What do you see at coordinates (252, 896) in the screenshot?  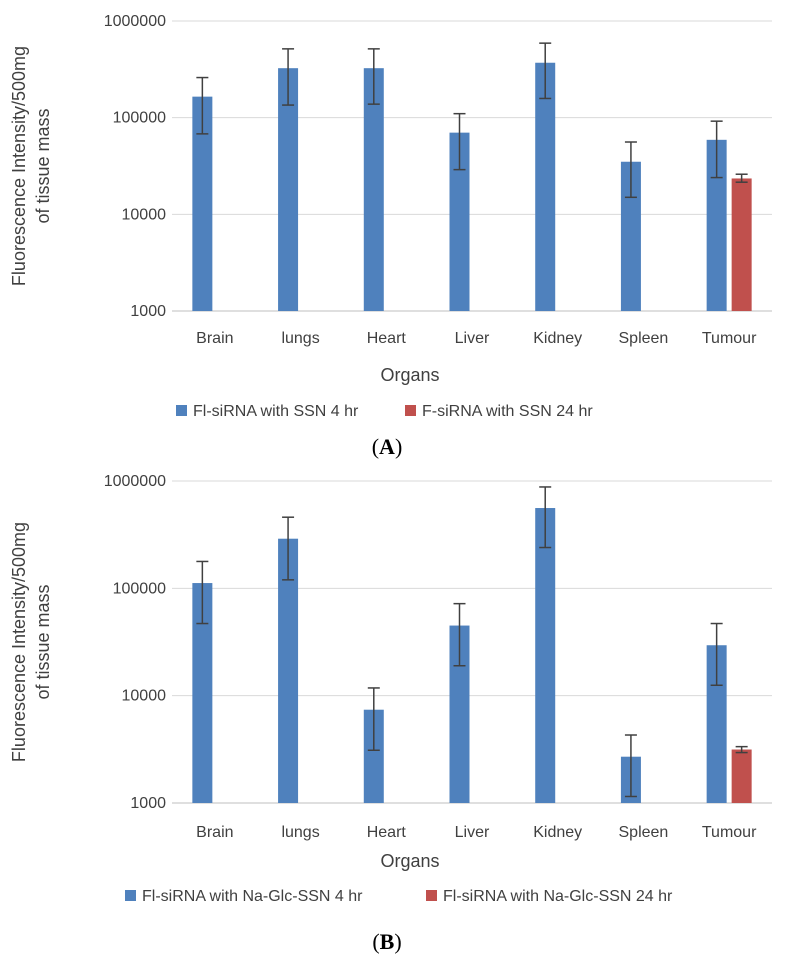 I see `panel-b-legend-label-series-1: Fl-siRNA with Na-Glc-SSN 4 hr` at bounding box center [252, 896].